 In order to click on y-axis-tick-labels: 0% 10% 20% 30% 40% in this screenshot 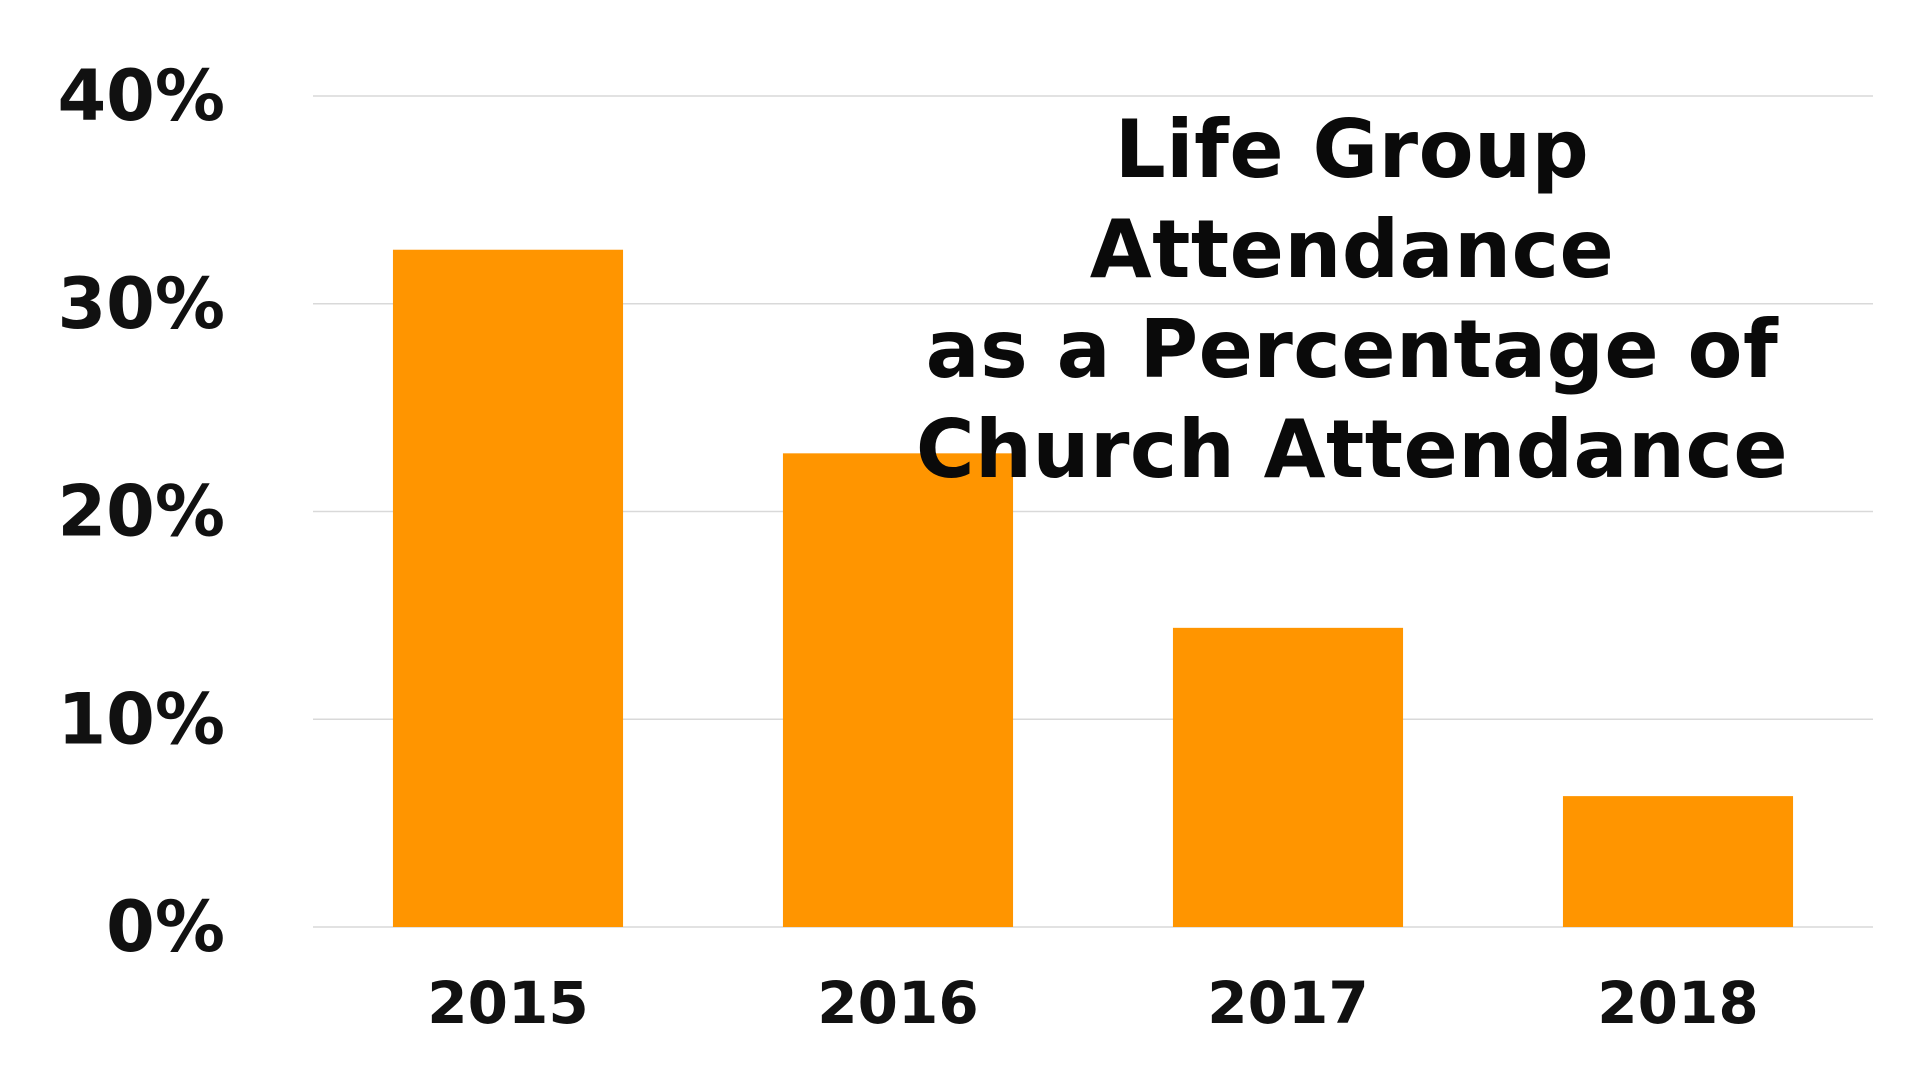, I will do `click(141, 511)`.